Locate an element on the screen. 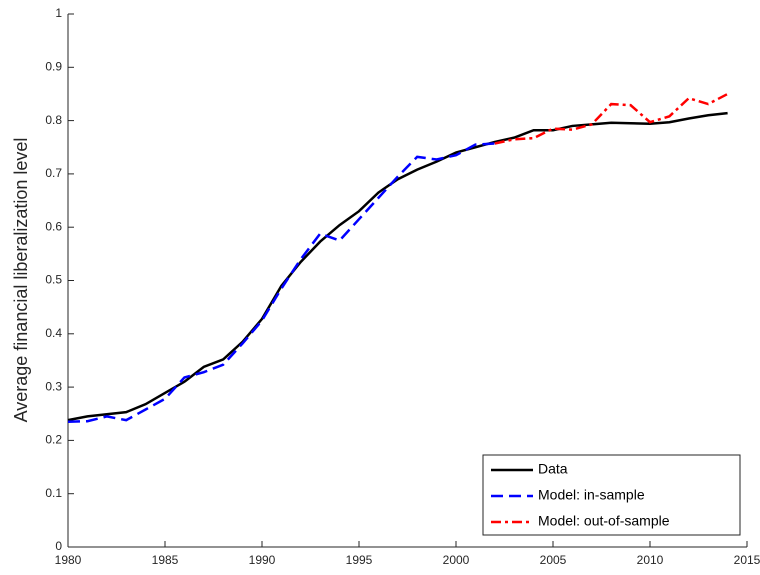 Image resolution: width=760 pixels, height=575 pixels. y-tick-label: 0.7 is located at coordinates (53, 173).